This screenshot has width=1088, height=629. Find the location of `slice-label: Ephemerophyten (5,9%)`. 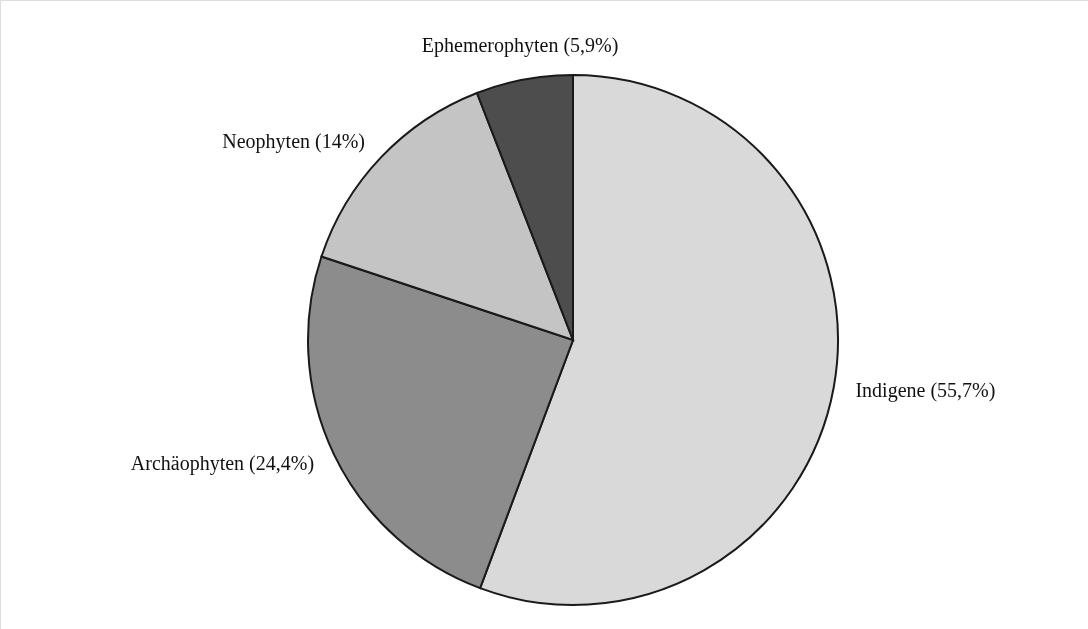

slice-label: Ephemerophyten (5,9%) is located at coordinates (520, 45).